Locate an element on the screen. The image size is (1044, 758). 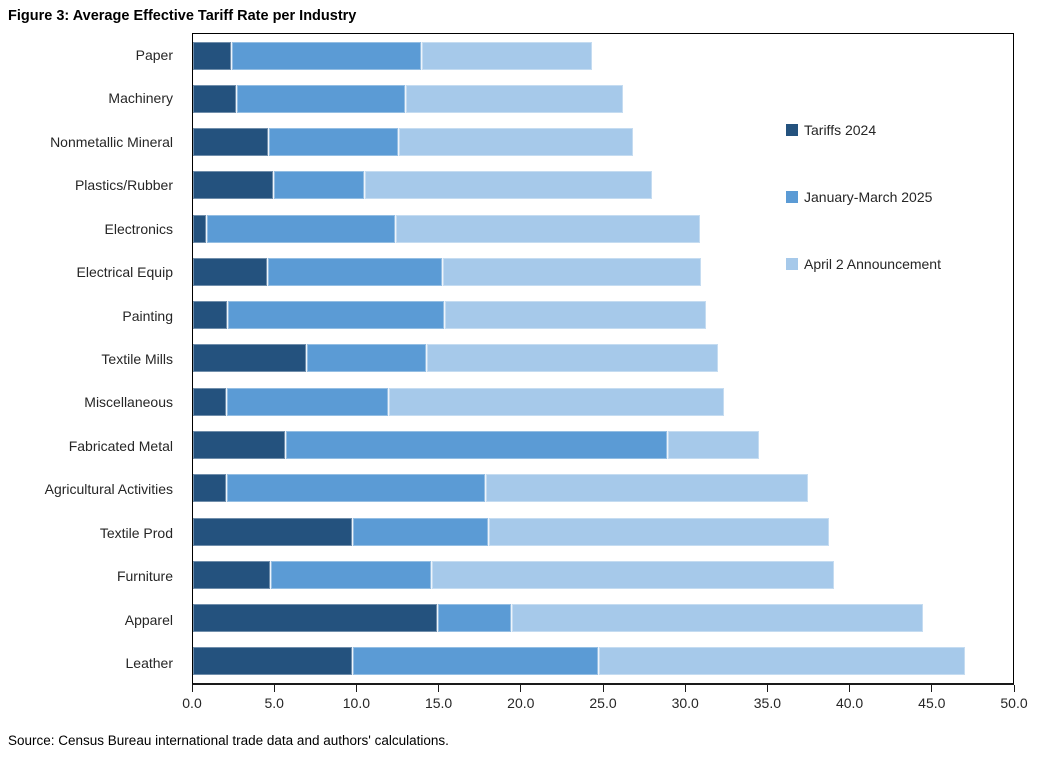
x-axis-tick-label: 10.0 is located at coordinates (356, 703).